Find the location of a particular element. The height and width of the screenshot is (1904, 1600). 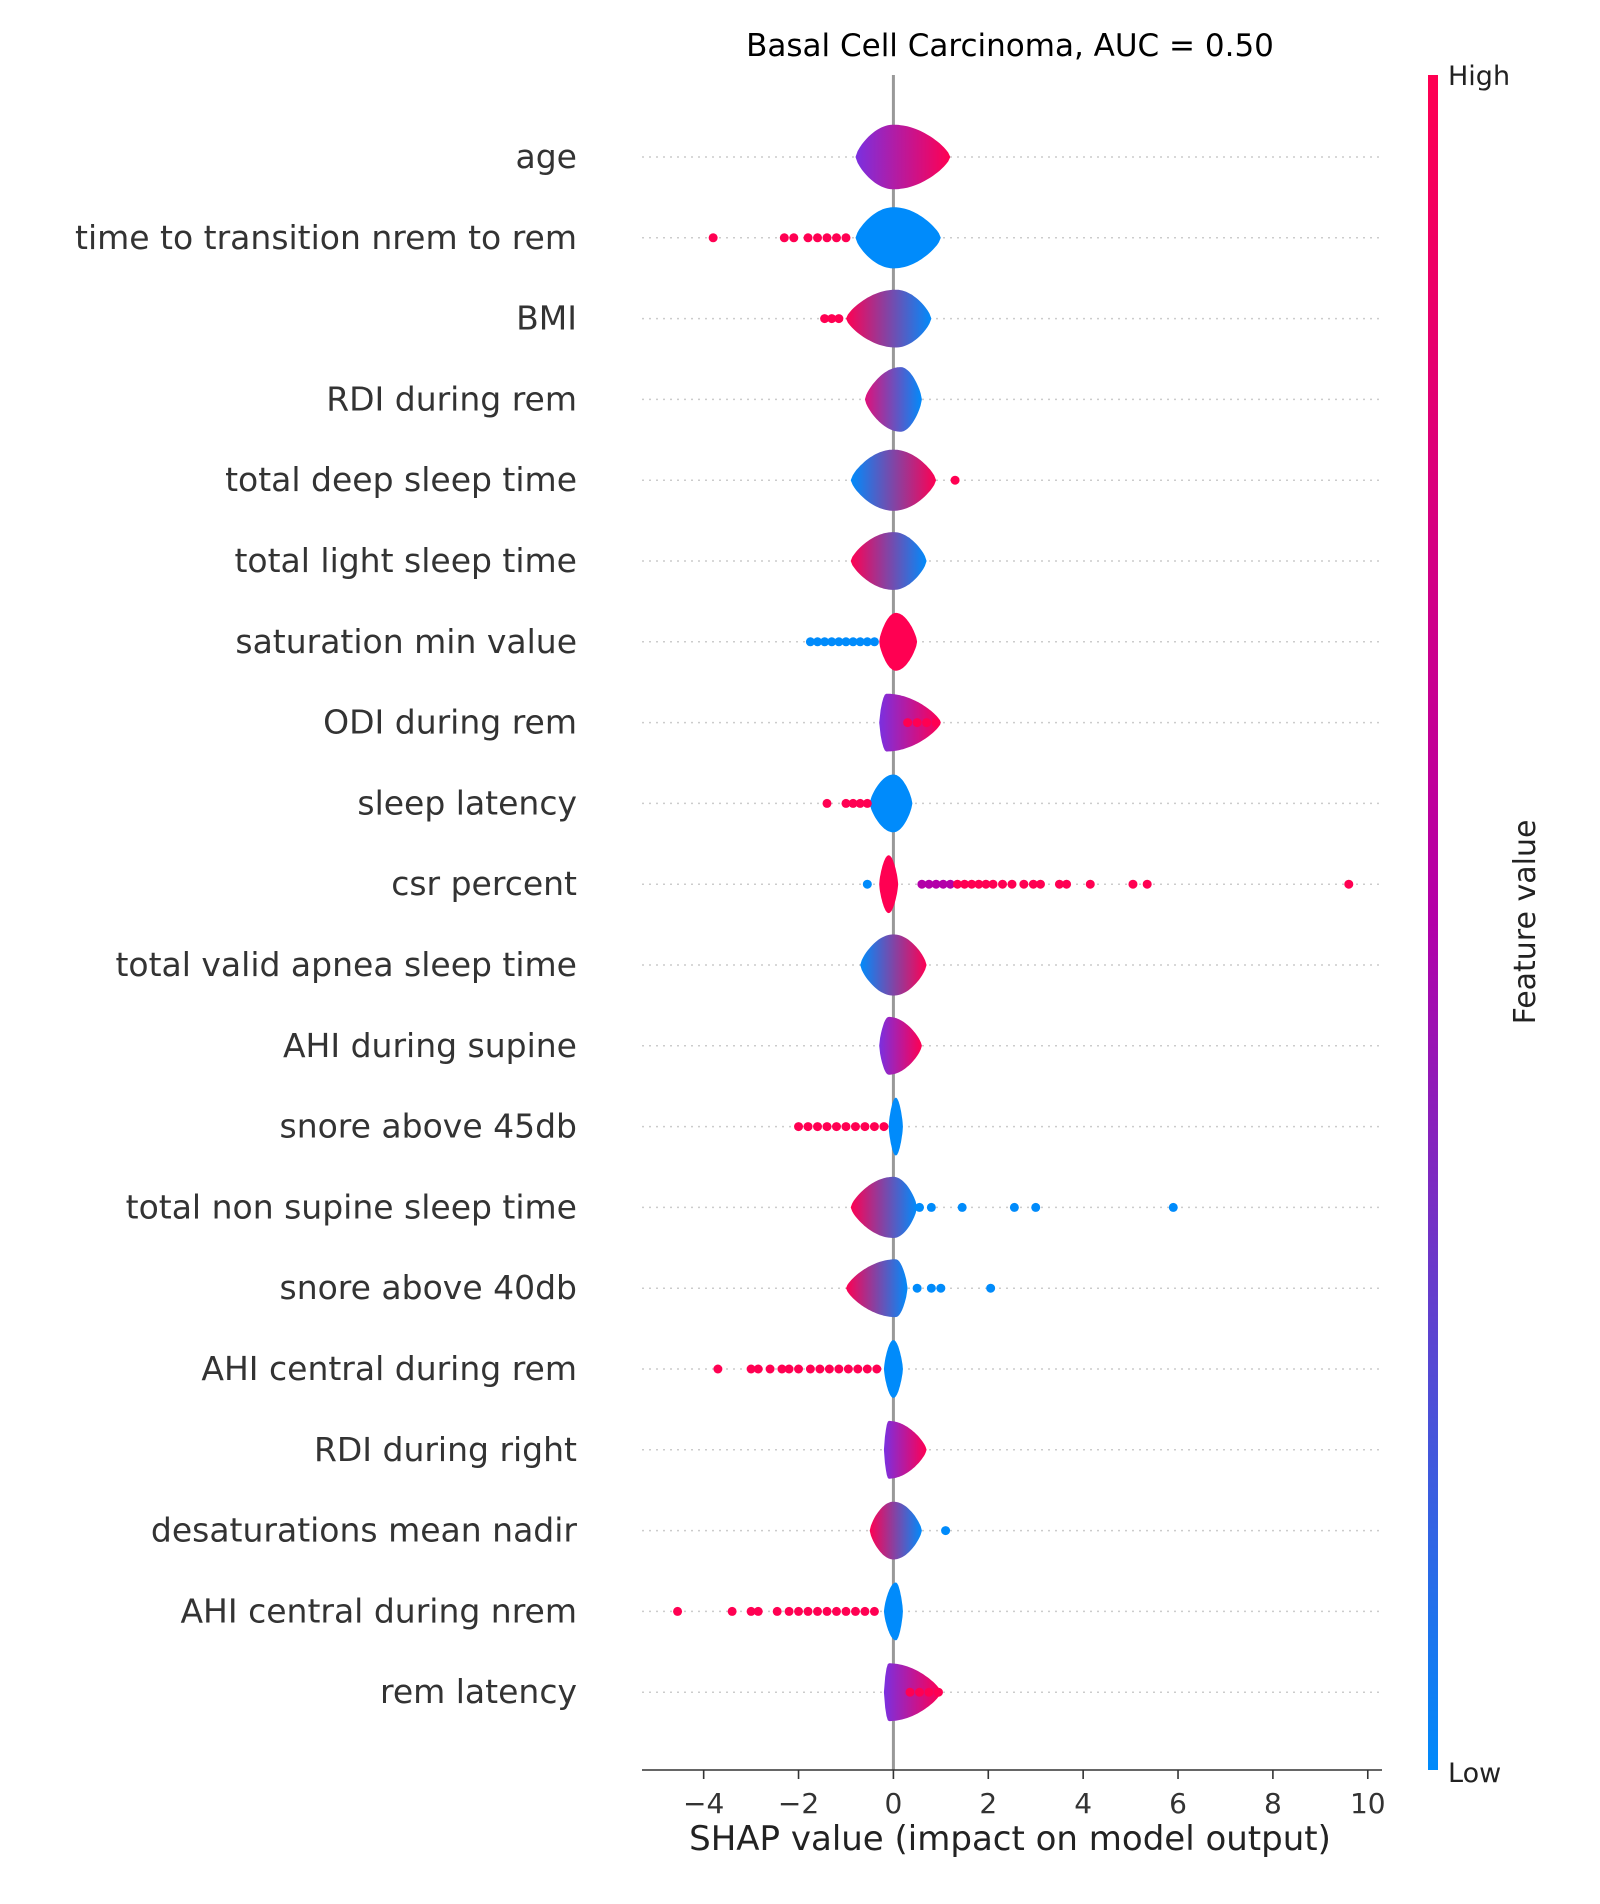

feature-label: csr percent is located at coordinates (484, 883).